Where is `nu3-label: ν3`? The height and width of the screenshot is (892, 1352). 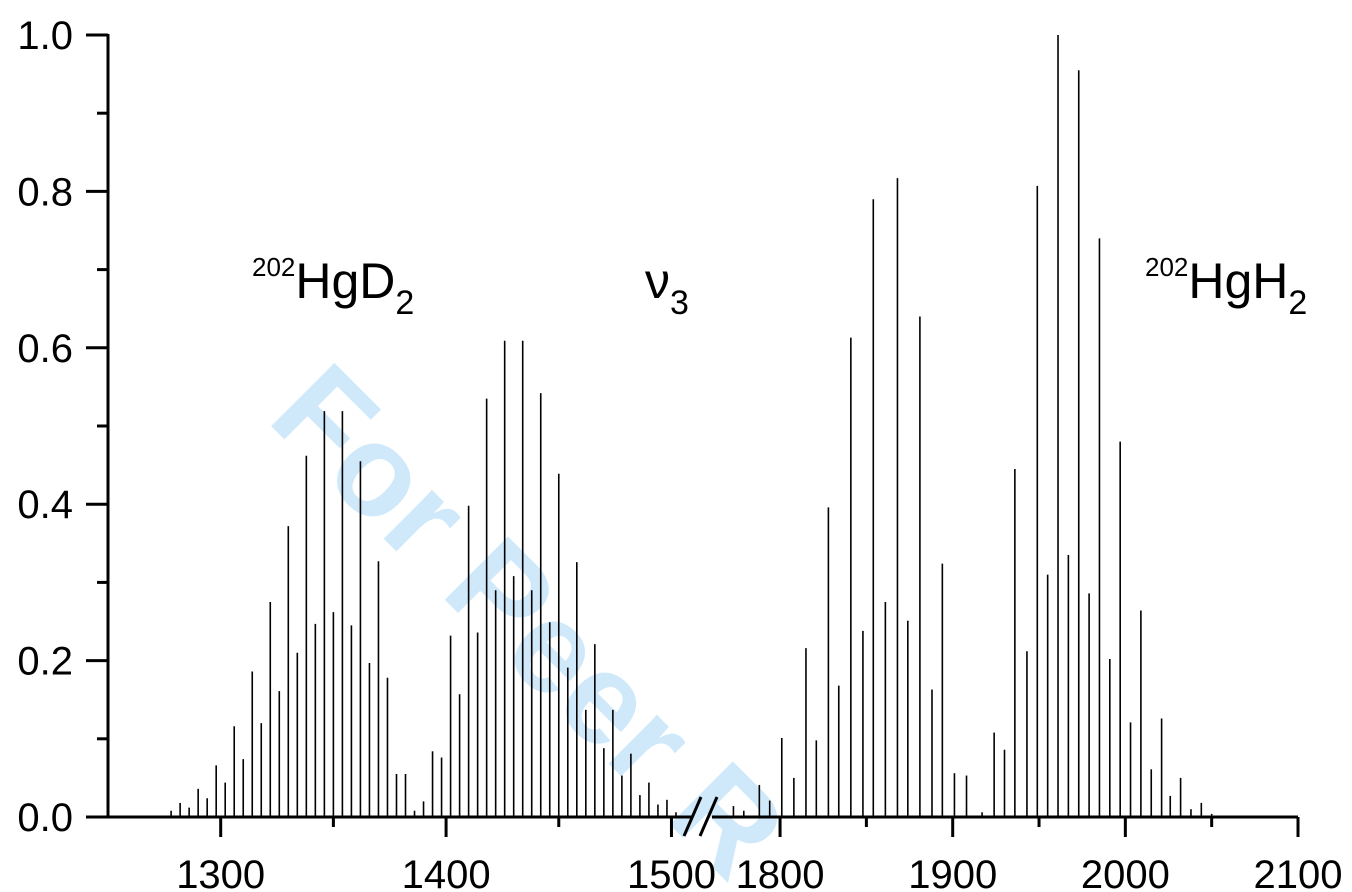 nu3-label: ν3 is located at coordinates (667, 287).